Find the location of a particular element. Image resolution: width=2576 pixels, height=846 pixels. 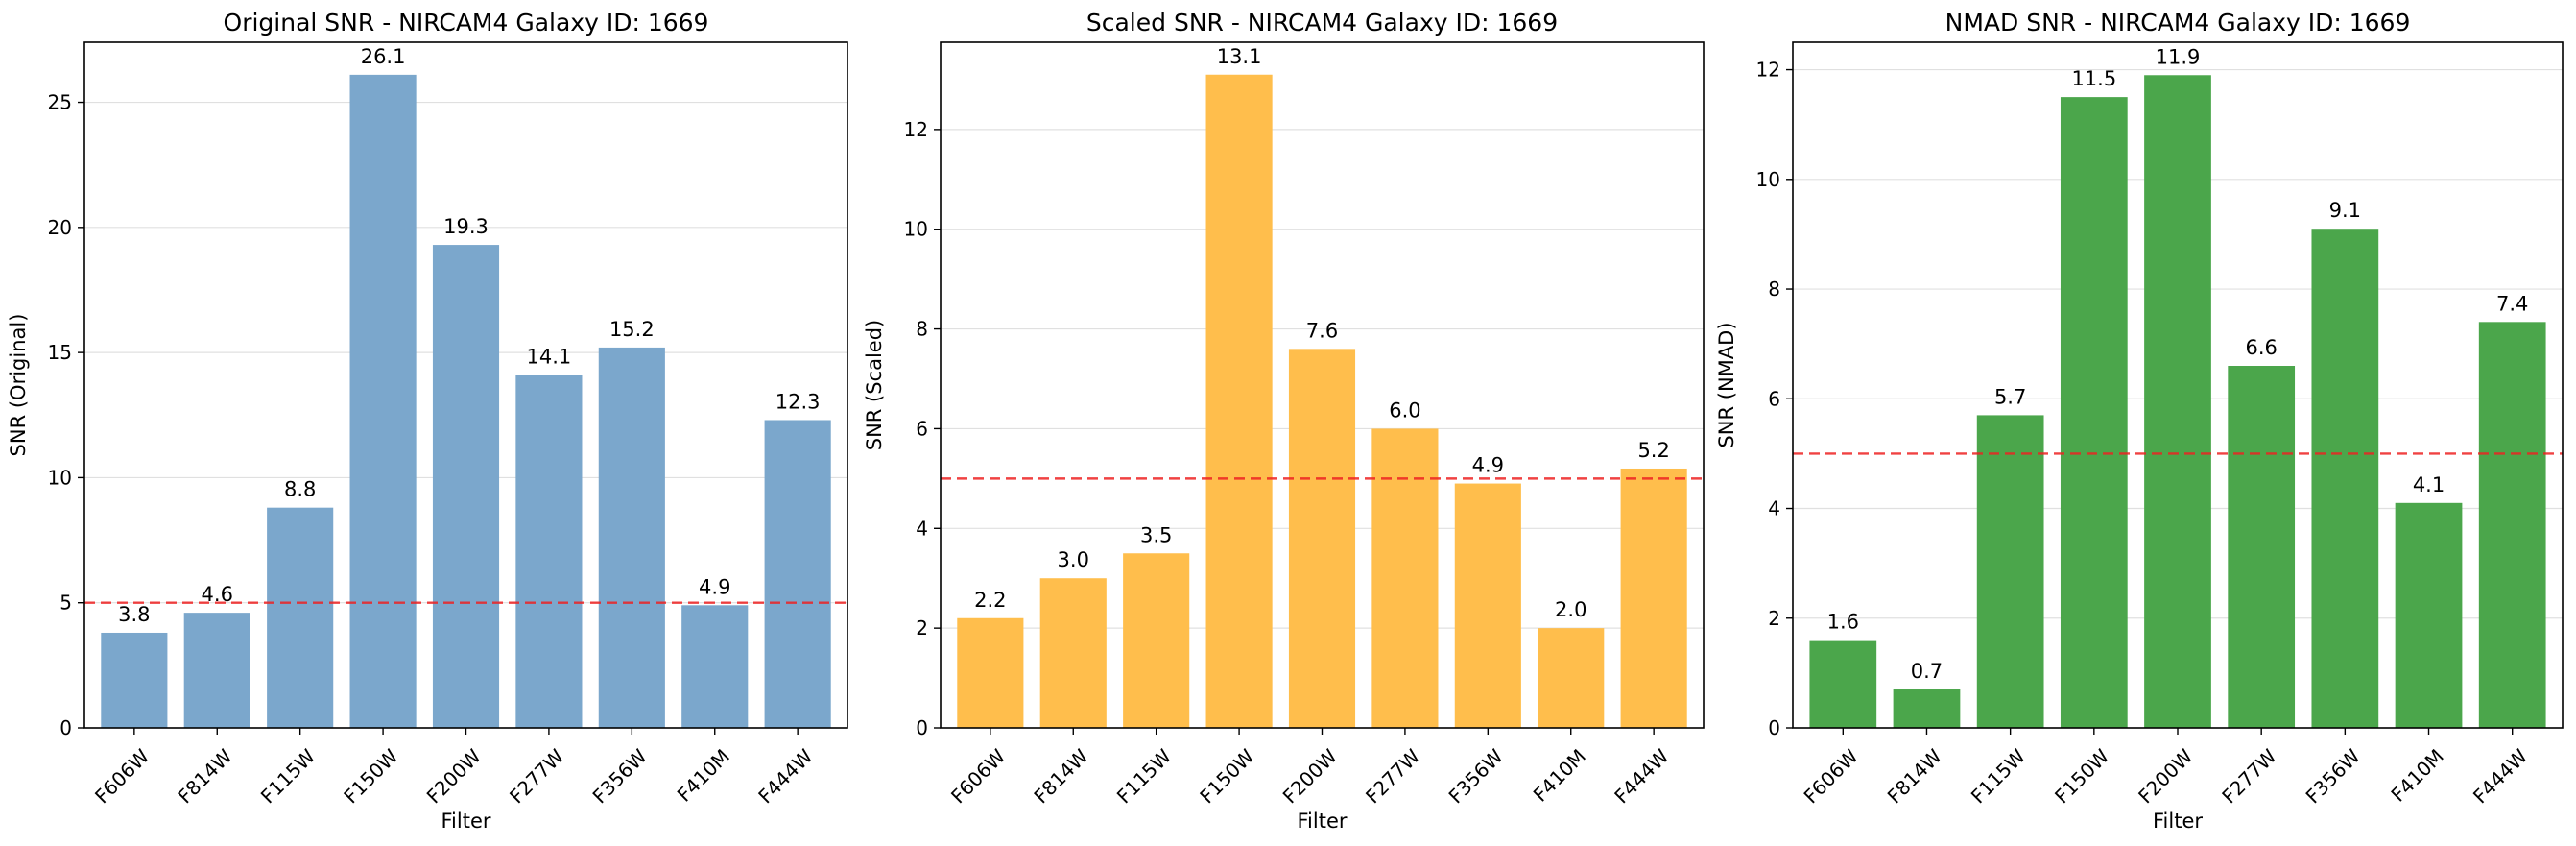

y-axis-label: SNR (Original) is located at coordinates (18, 385).